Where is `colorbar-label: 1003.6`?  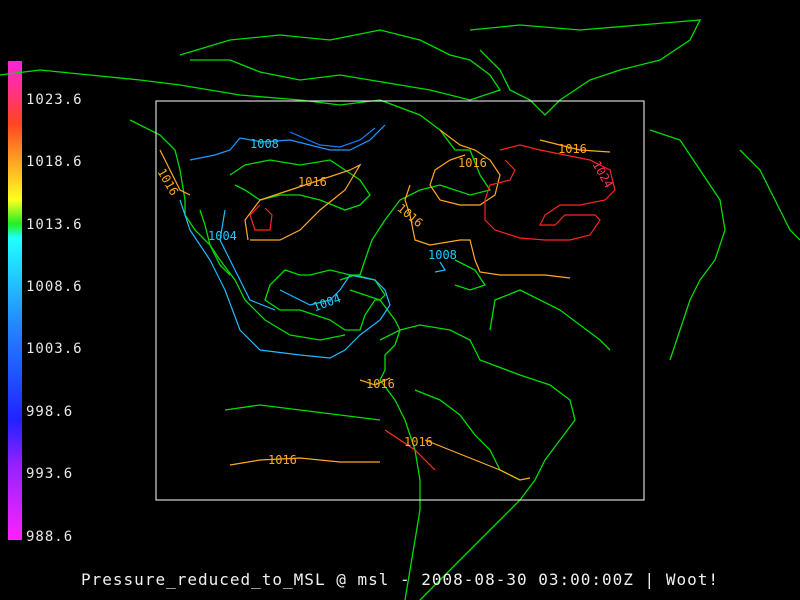
colorbar-label: 1003.6 is located at coordinates (54, 349).